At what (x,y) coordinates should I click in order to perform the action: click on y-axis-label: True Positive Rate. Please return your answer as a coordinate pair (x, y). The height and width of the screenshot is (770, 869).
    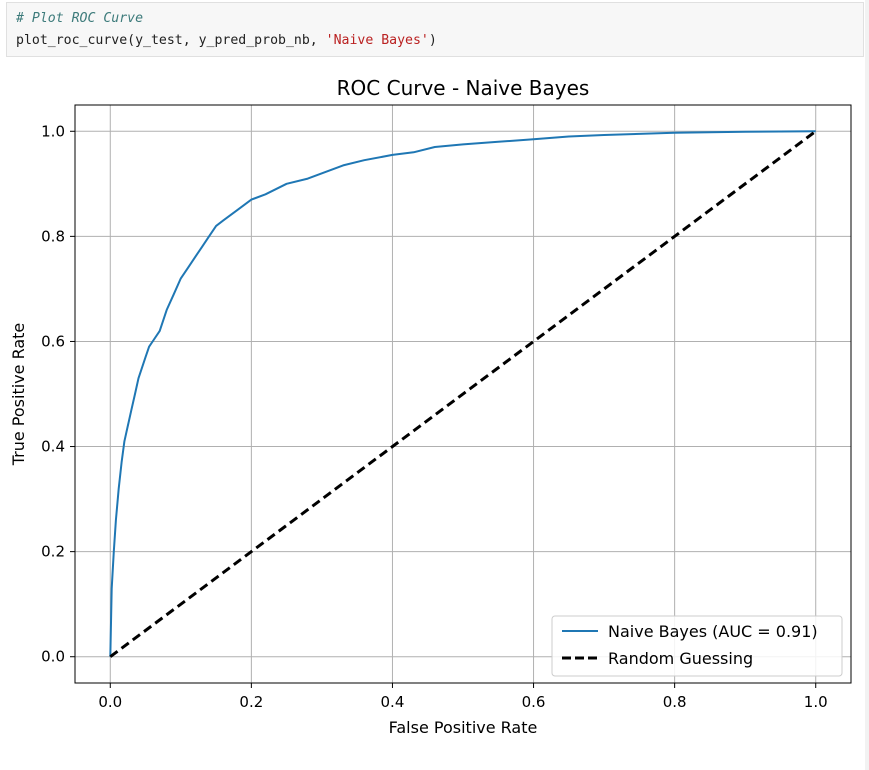
    Looking at the image, I should click on (18, 395).